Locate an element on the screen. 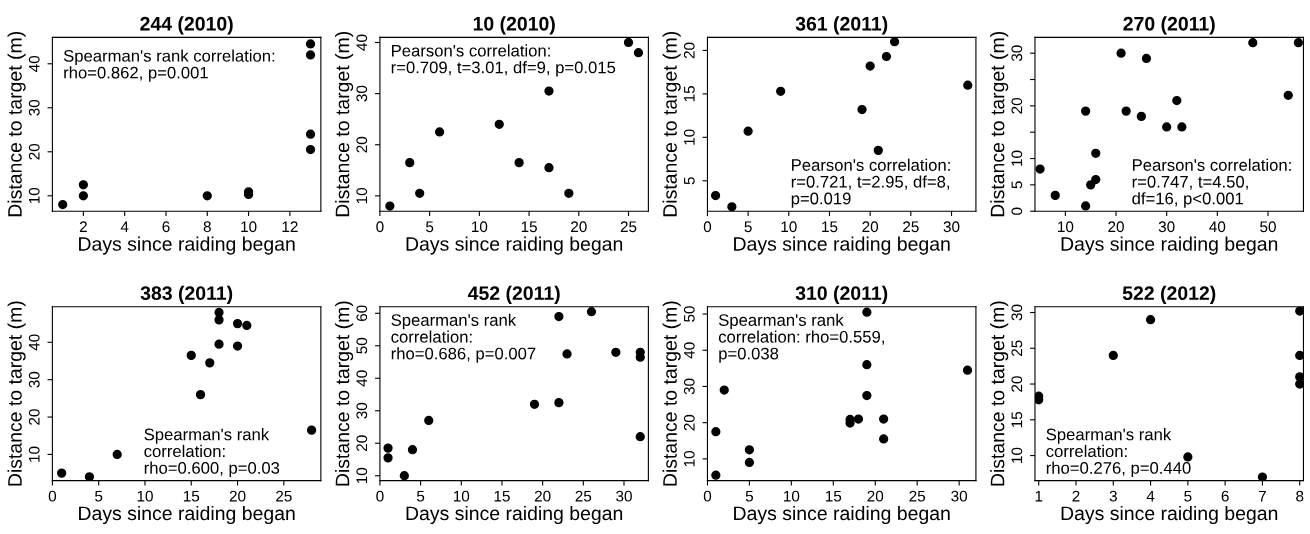 The width and height of the screenshot is (1310, 534). y-tick-label: 0 is located at coordinates (1017, 211).